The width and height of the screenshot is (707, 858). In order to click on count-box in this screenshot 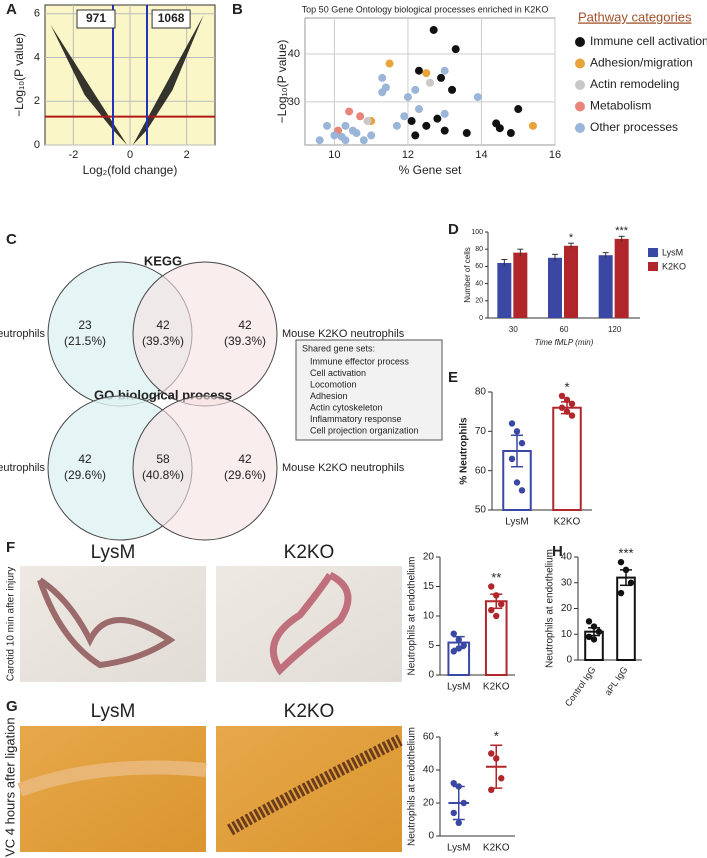, I will do `click(96, 19)`.